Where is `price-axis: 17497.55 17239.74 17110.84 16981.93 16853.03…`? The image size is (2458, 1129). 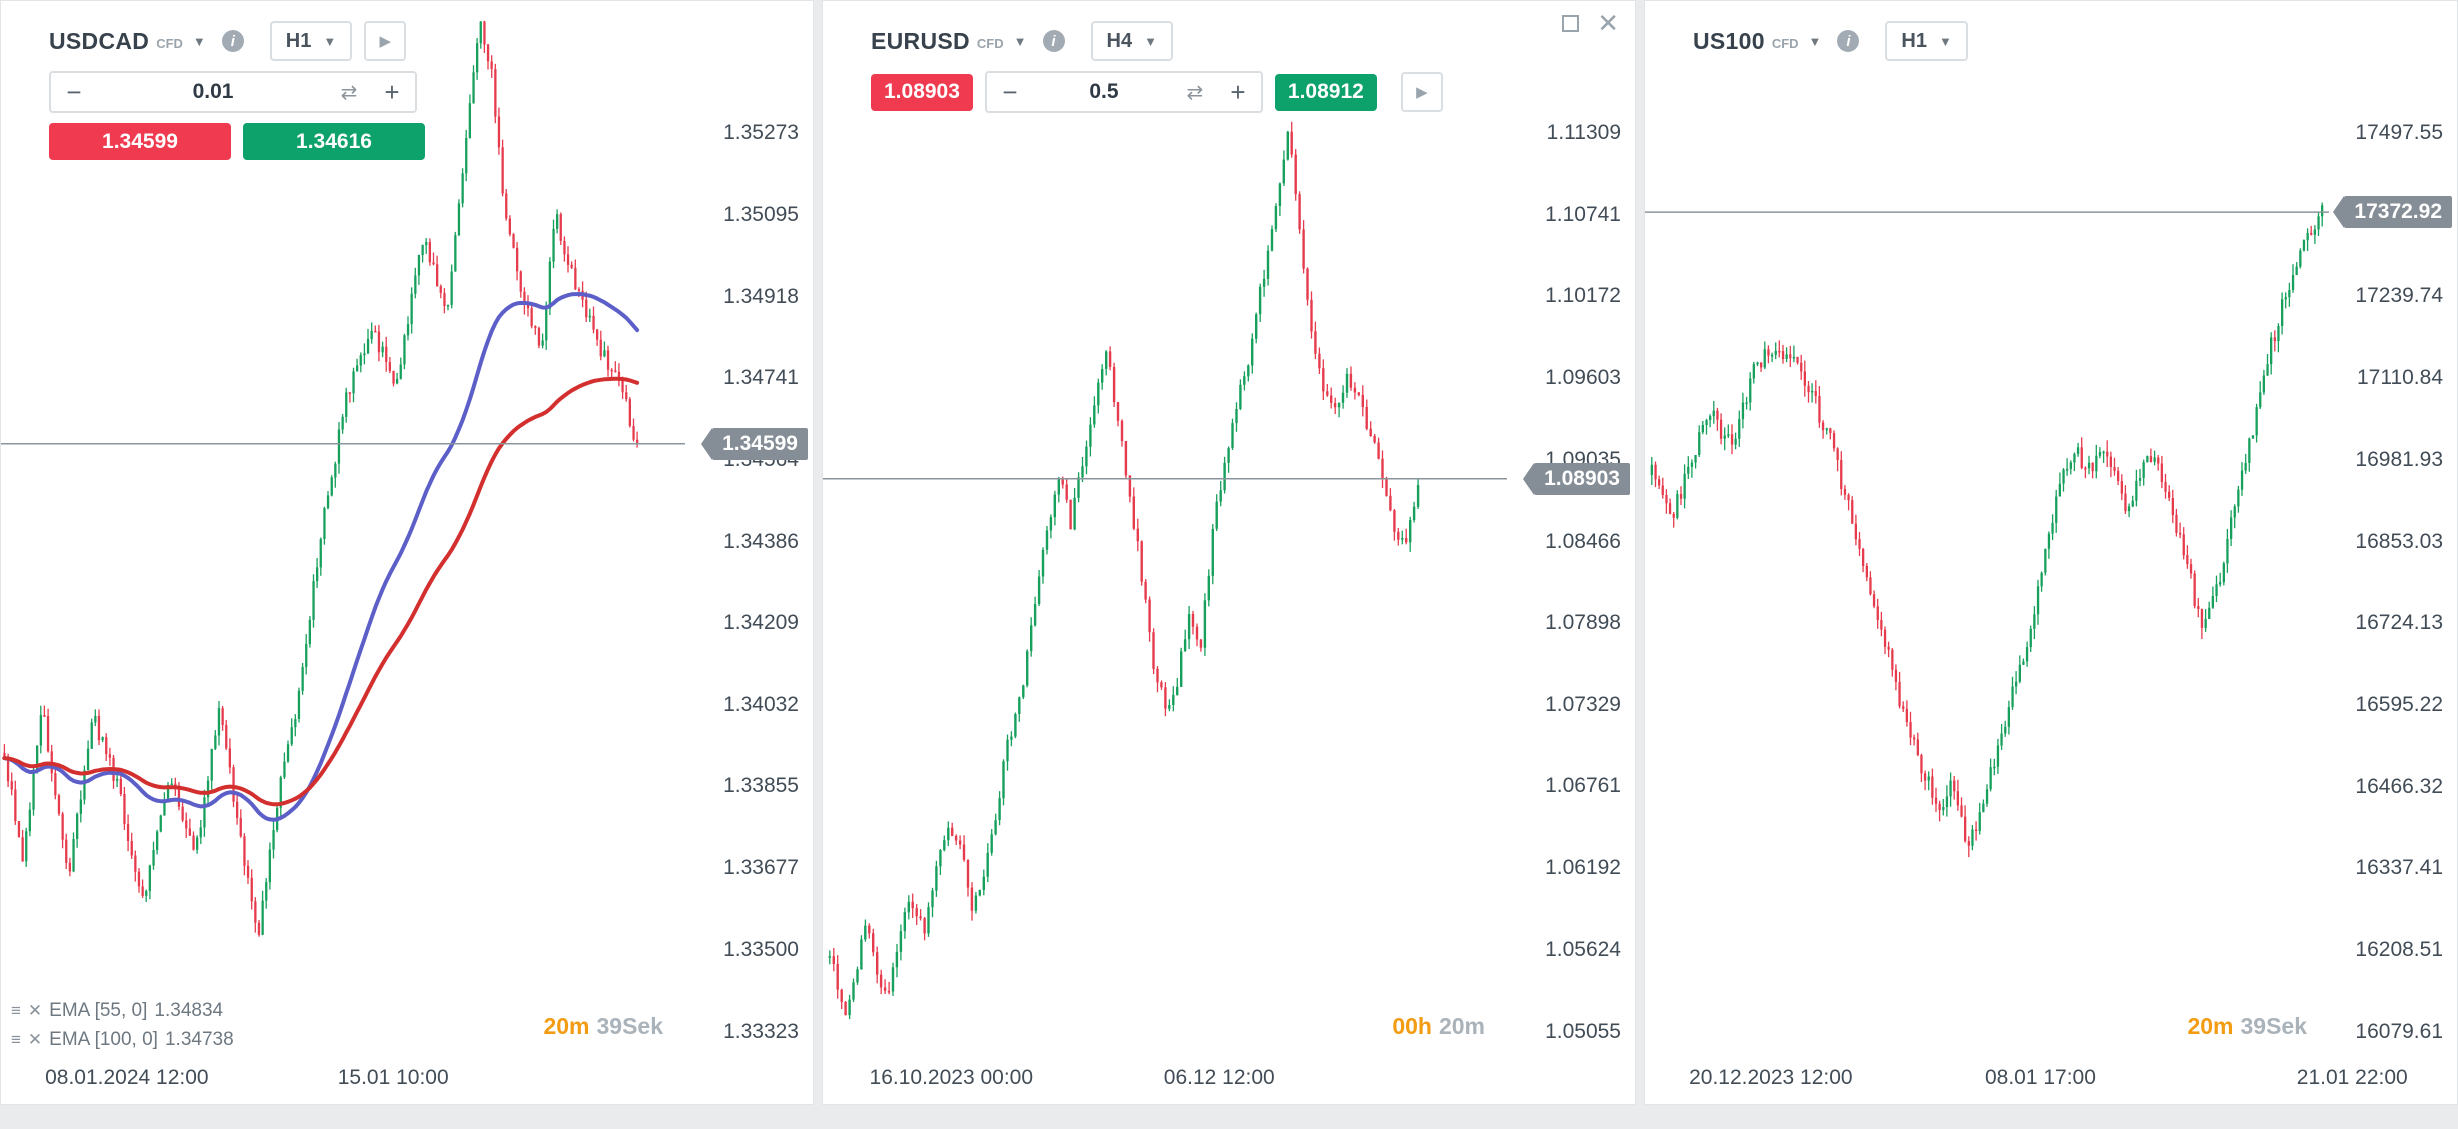 price-axis: 17497.55 17239.74 17110.84 16981.93 16853.03… is located at coordinates (2393, 529).